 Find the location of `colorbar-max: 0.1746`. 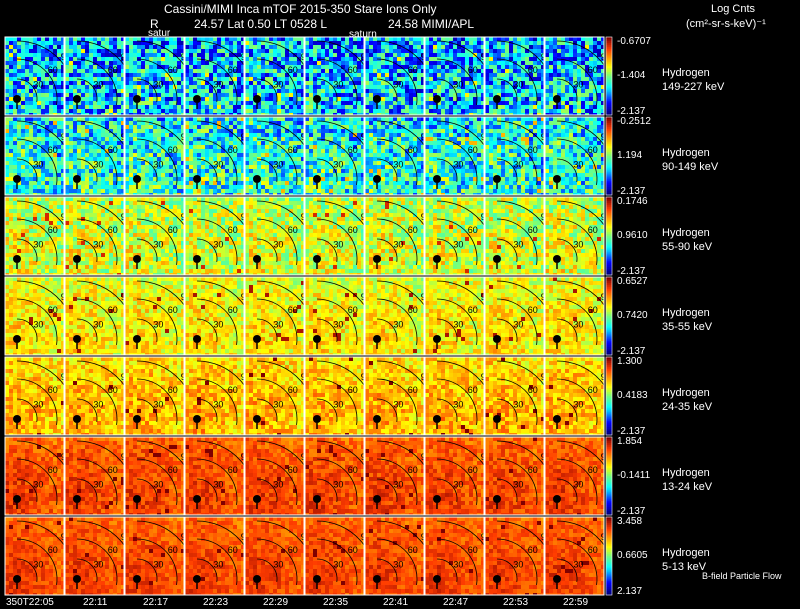

colorbar-max: 0.1746 is located at coordinates (632, 201).